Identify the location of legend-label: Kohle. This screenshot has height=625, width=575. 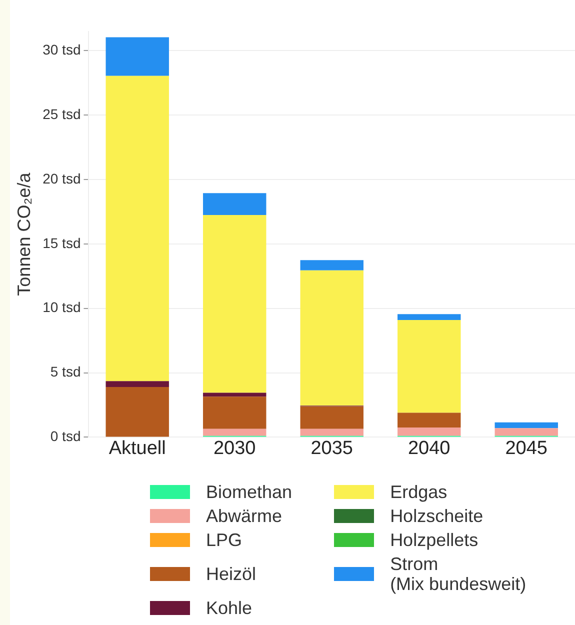
(229, 608).